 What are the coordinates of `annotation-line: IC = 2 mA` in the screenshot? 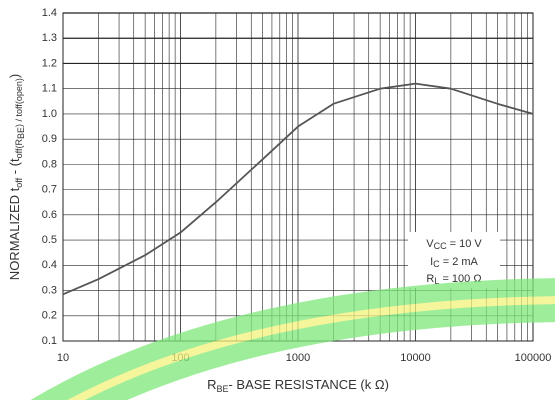 It's located at (454, 262).